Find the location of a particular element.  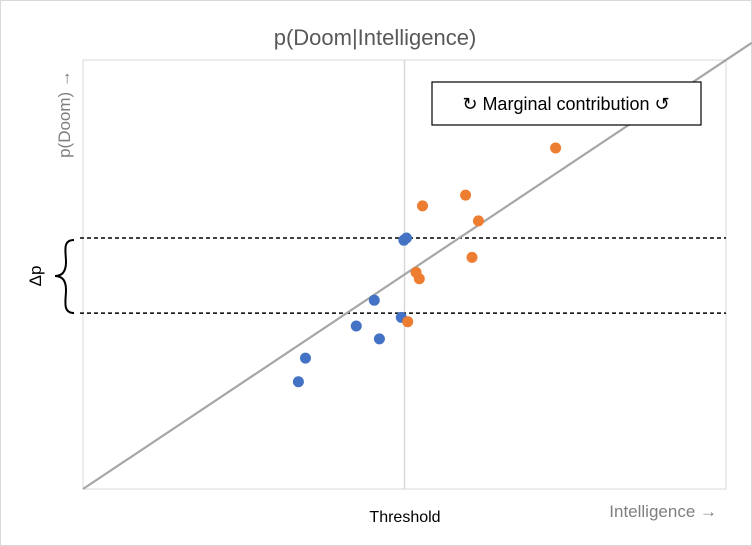

threshold-label: Threshold is located at coordinates (404, 517).